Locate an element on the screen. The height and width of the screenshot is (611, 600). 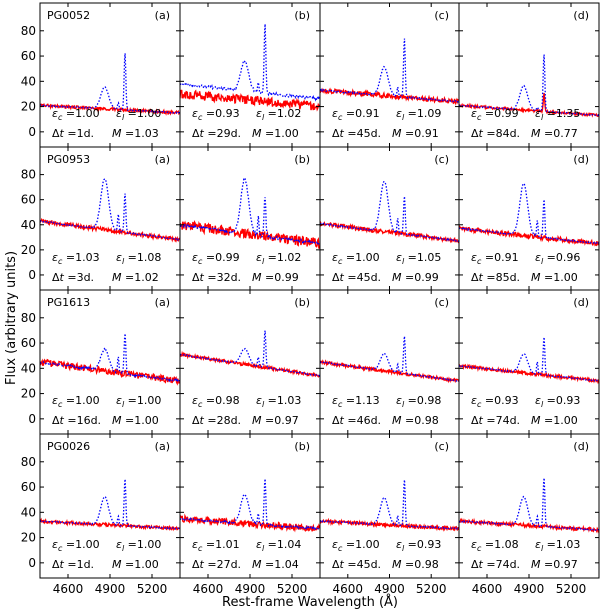
magnification-annotation: M =0.97 is located at coordinates (275, 420).